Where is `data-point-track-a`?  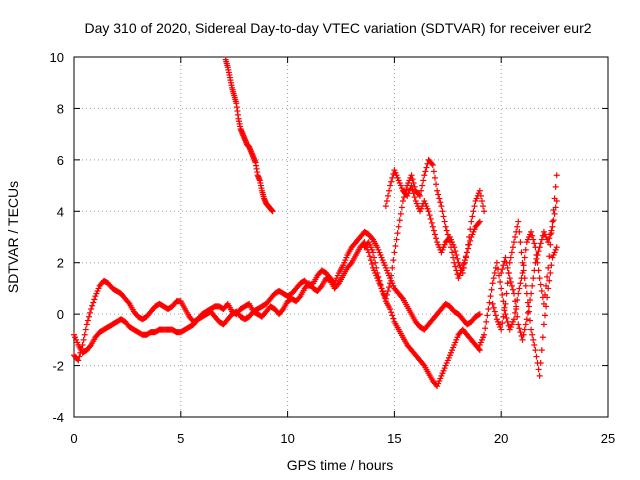
data-point-track-a is located at coordinates (91, 309).